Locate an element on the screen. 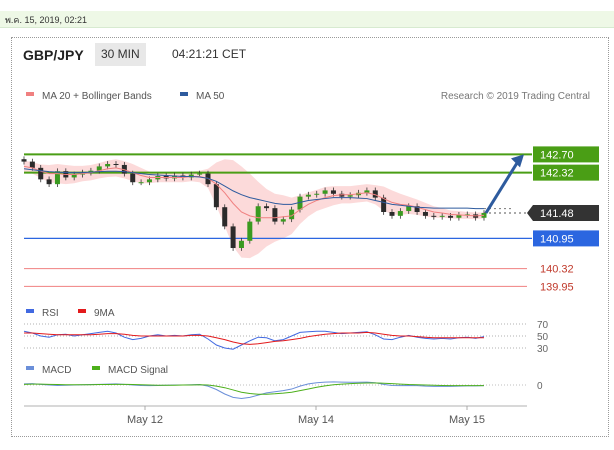 The height and width of the screenshot is (450, 614). projection-arrow is located at coordinates (502, 187).